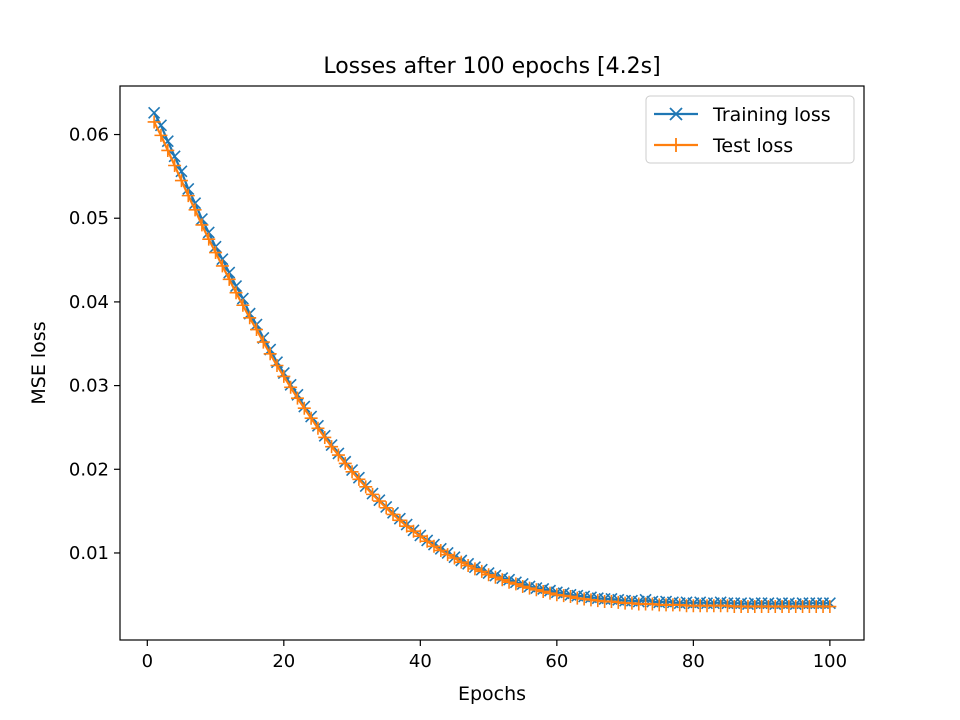 Image resolution: width=960 pixels, height=720 pixels. What do you see at coordinates (147, 661) in the screenshot?
I see `x-tick-label: 0` at bounding box center [147, 661].